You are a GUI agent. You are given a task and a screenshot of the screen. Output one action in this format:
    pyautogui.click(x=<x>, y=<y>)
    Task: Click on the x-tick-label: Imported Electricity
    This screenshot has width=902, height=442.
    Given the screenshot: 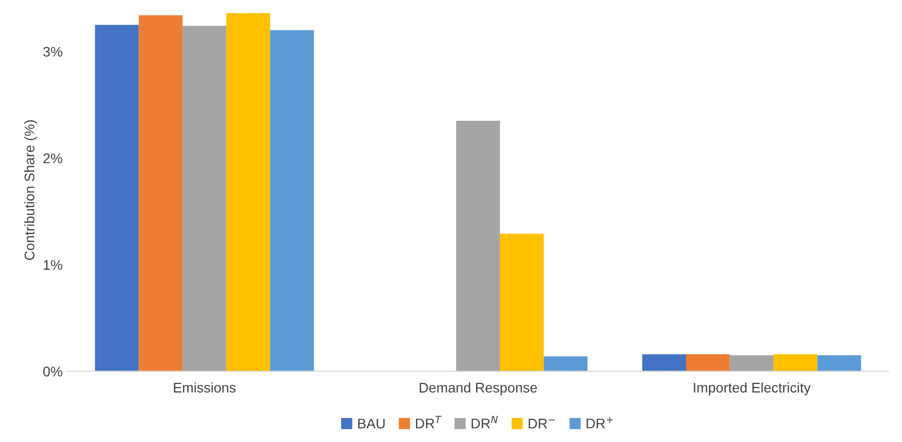 What is the action you would take?
    pyautogui.click(x=752, y=389)
    